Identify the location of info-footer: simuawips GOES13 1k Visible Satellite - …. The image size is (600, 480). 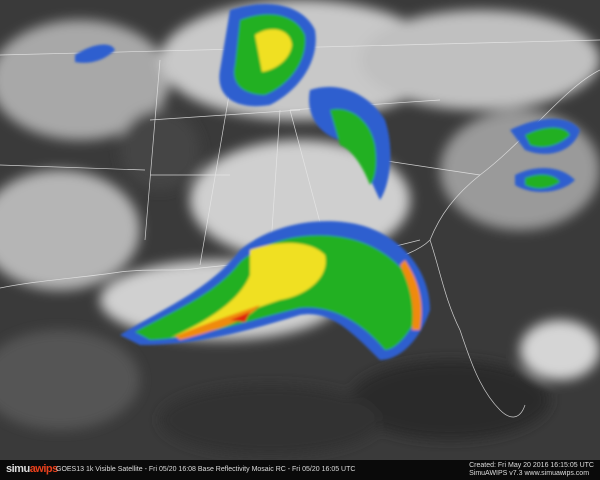
(300, 470).